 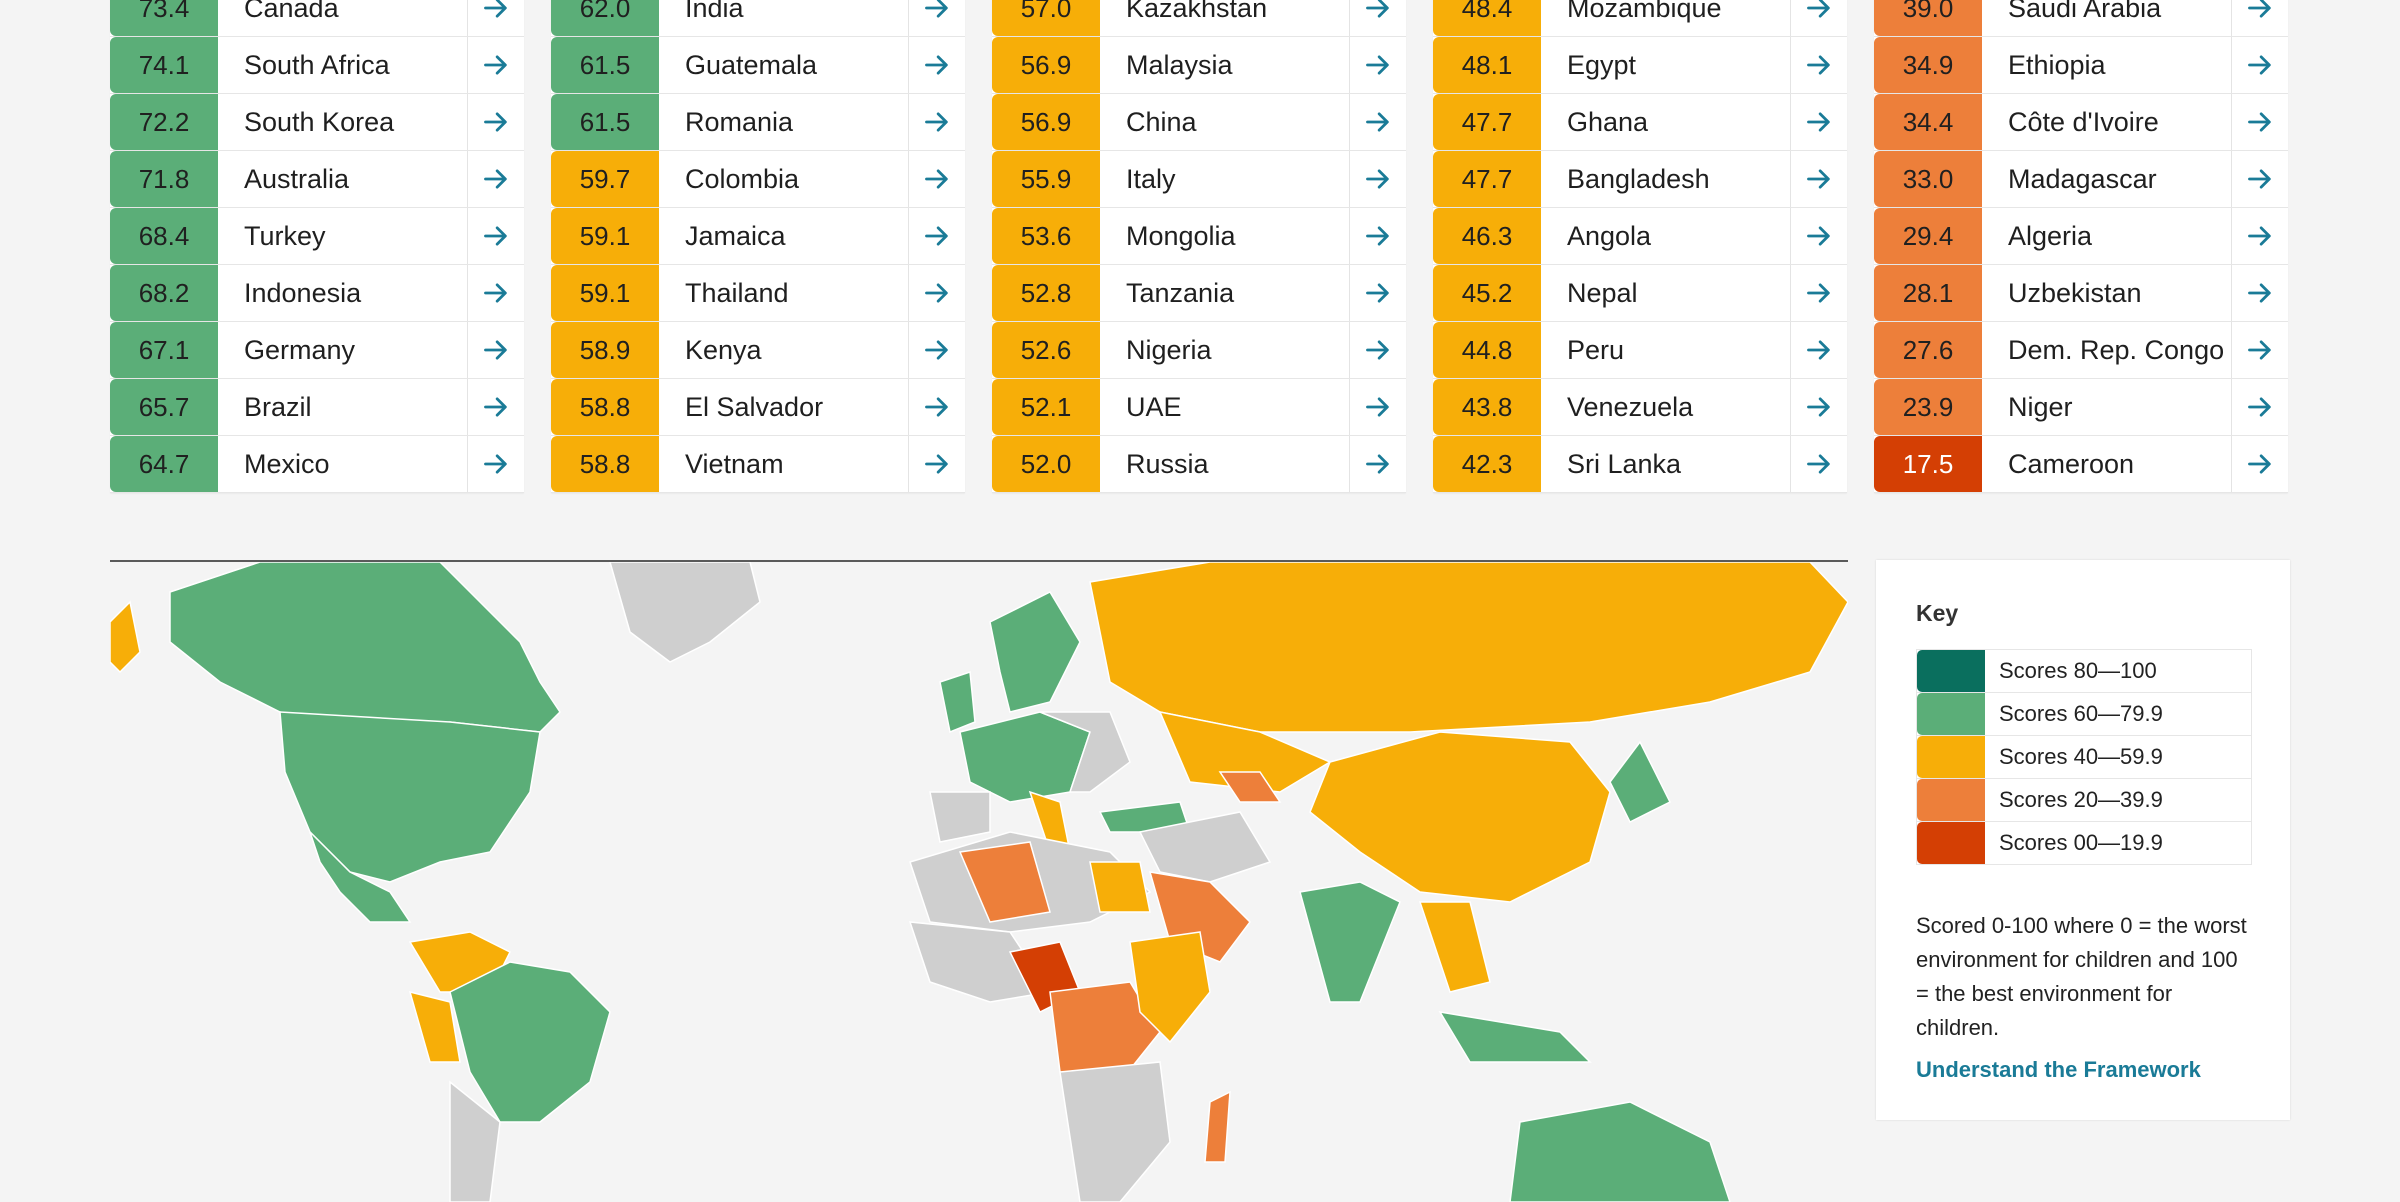 I want to click on country-row: 52.0 Russia, so click(x=1199, y=464).